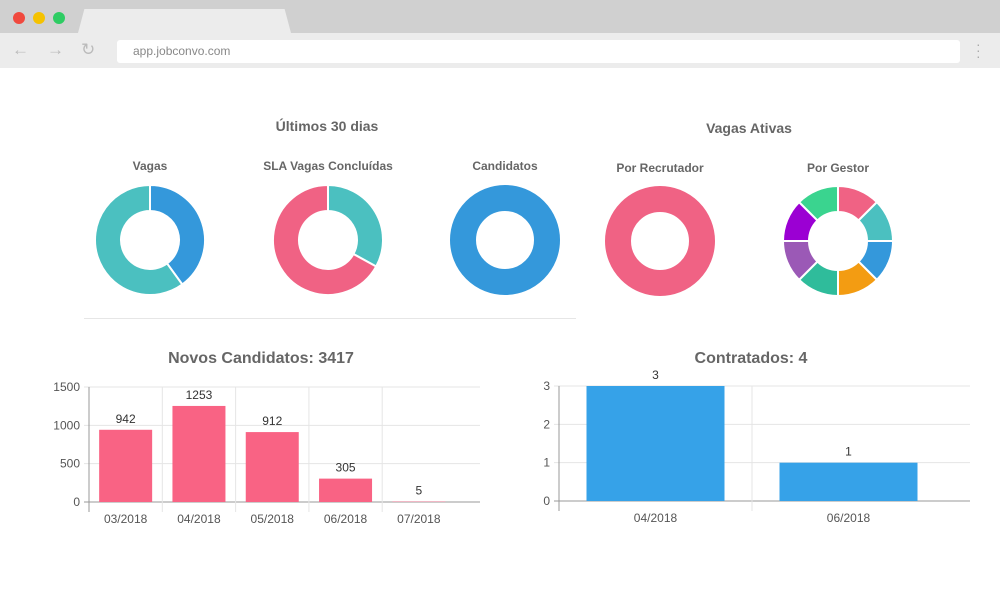 The width and height of the screenshot is (1000, 600). I want to click on x-tick-label: 05/2018, so click(273, 519).